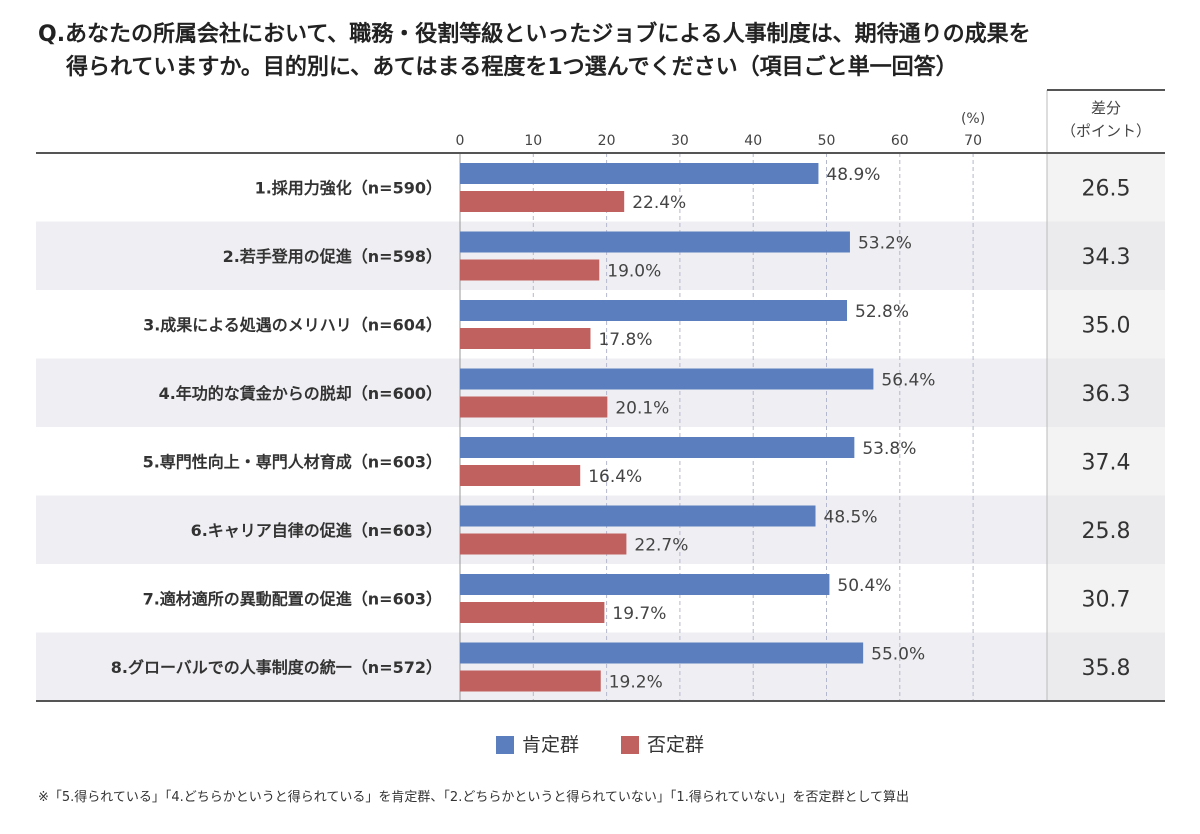 This screenshot has height=834, width=1200. I want to click on x-tick-label: 50, so click(827, 141).